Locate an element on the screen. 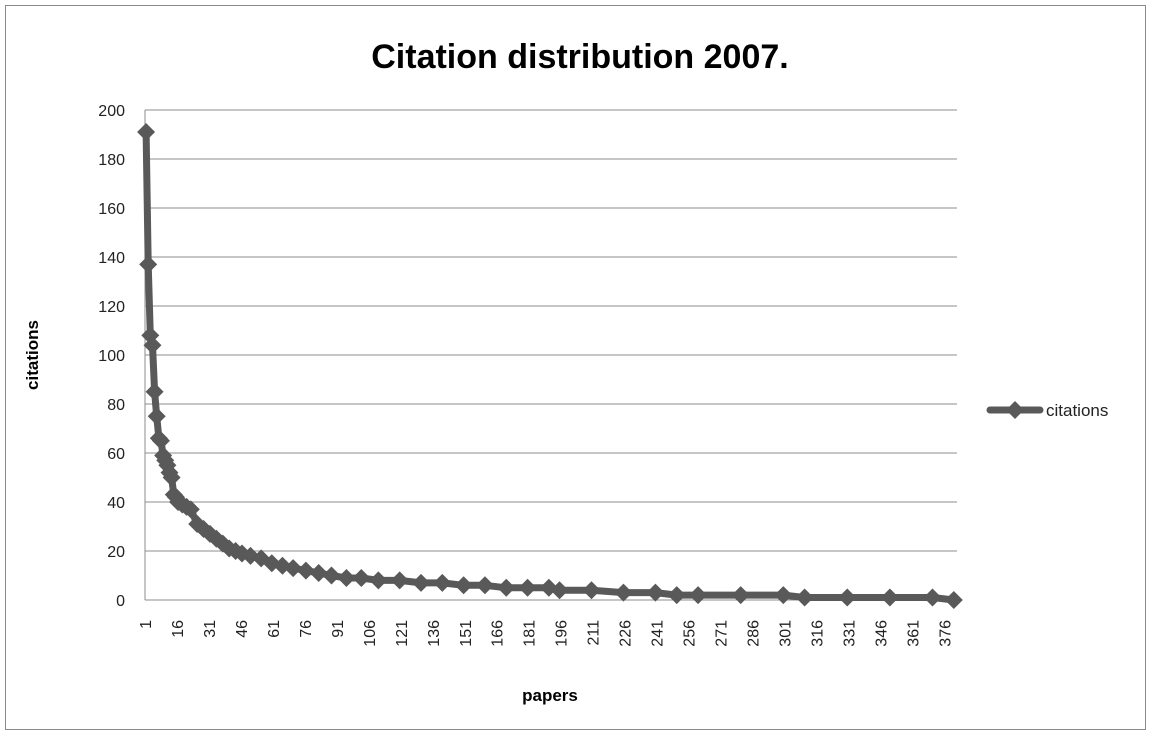 This screenshot has height=735, width=1151. y-tick-label: 180 is located at coordinates (111, 160).